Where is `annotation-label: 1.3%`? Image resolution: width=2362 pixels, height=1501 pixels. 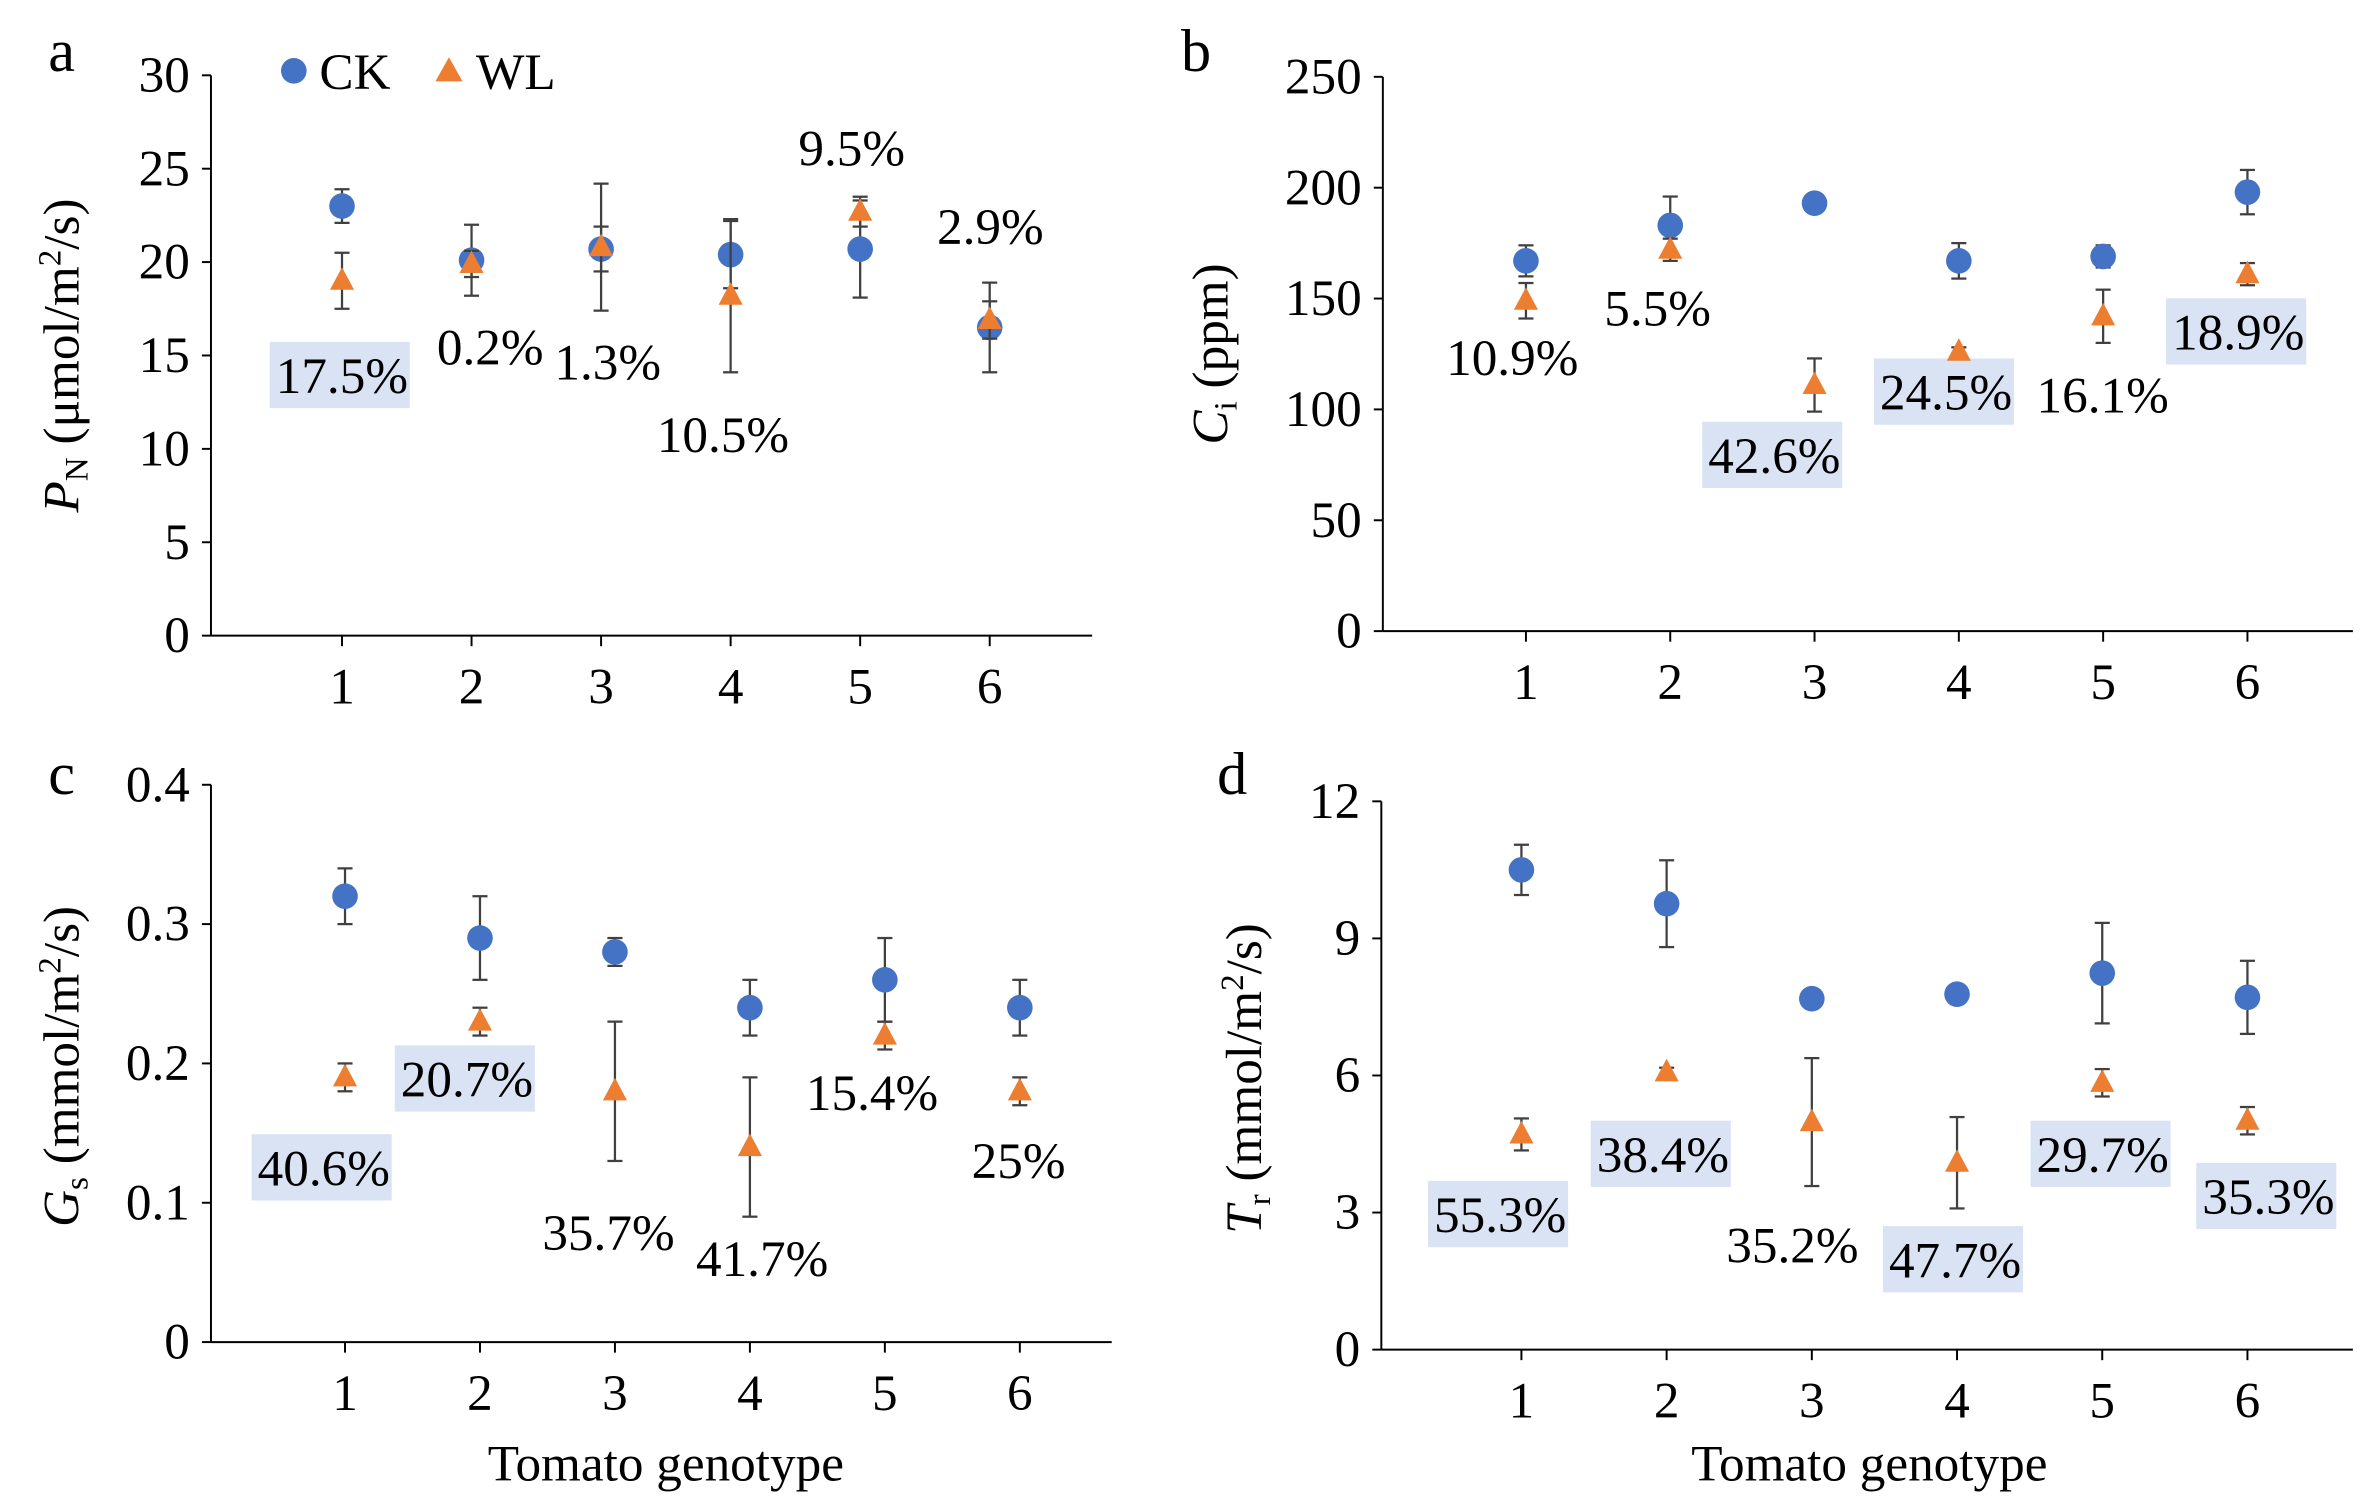 annotation-label: 1.3% is located at coordinates (607, 363).